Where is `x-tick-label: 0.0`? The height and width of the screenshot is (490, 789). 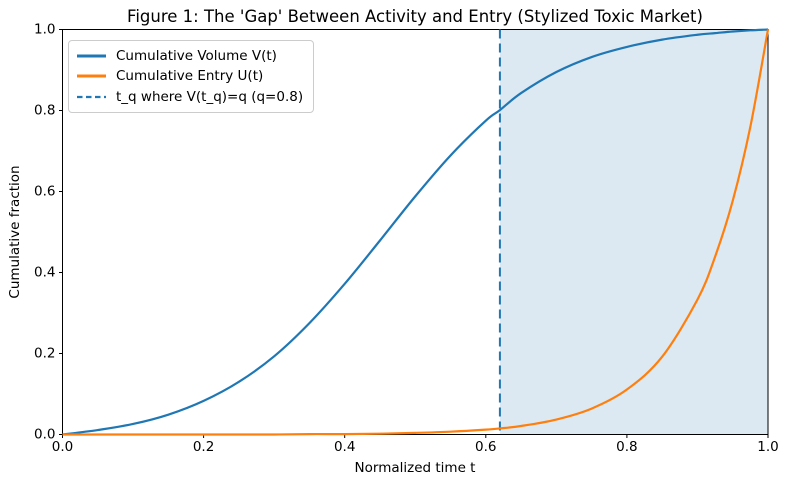 x-tick-label: 0.0 is located at coordinates (62, 447).